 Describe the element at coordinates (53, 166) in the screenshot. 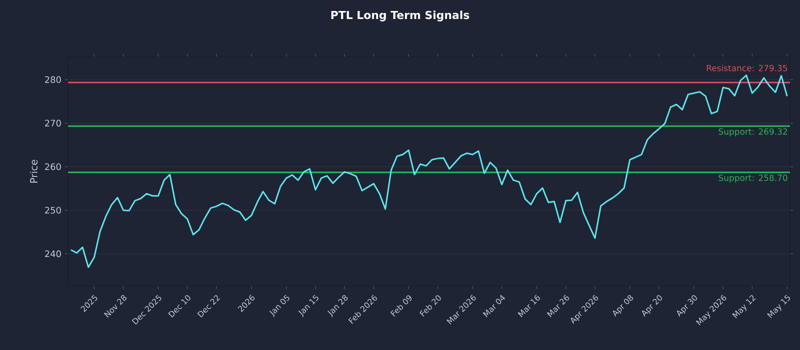

I see `y-tick-label: 260` at that location.